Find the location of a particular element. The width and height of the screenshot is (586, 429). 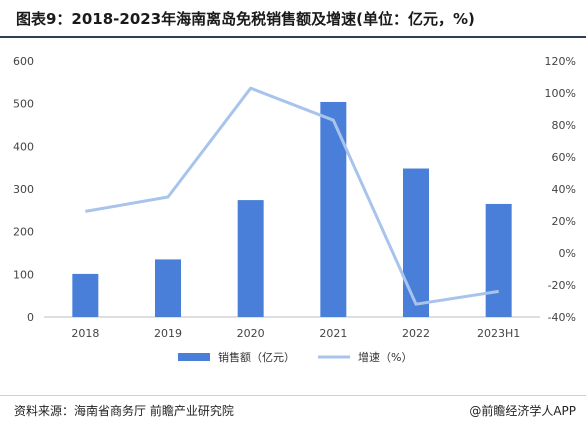

bar-2020 is located at coordinates (250, 258).